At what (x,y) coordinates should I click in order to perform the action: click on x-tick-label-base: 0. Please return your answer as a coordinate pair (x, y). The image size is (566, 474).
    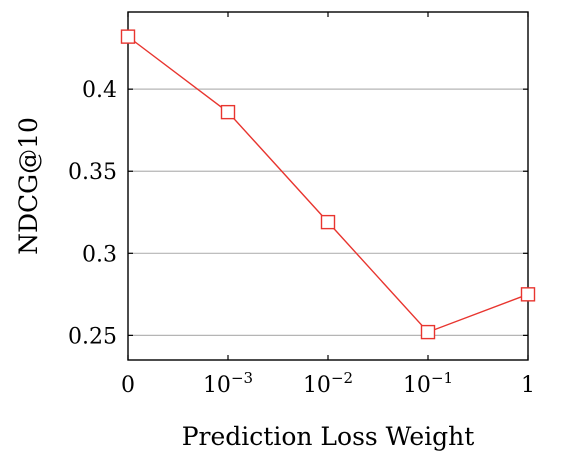
    Looking at the image, I should click on (128, 385).